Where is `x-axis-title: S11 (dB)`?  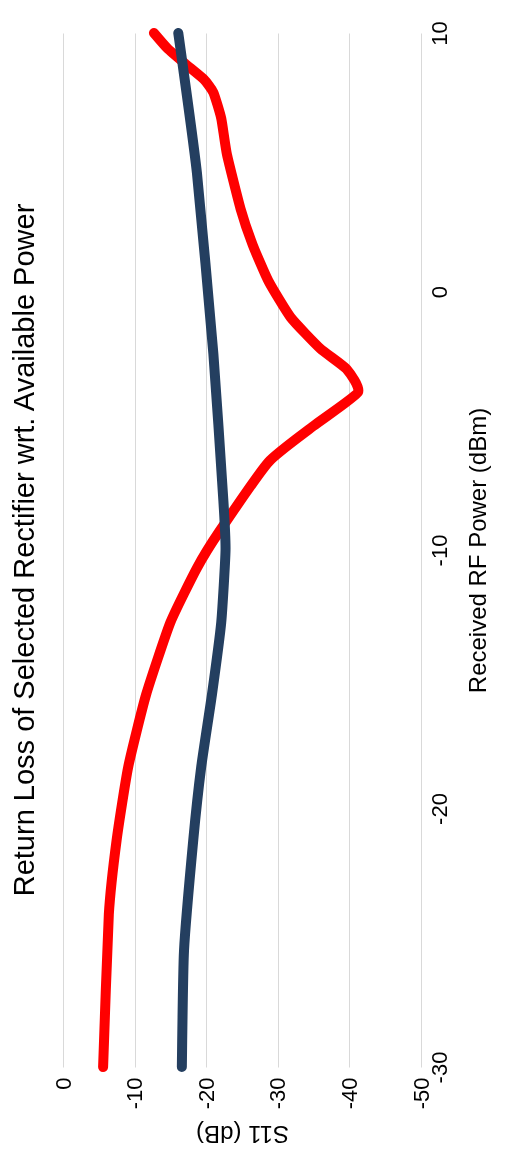
x-axis-title: S11 (dB) is located at coordinates (242, 1135).